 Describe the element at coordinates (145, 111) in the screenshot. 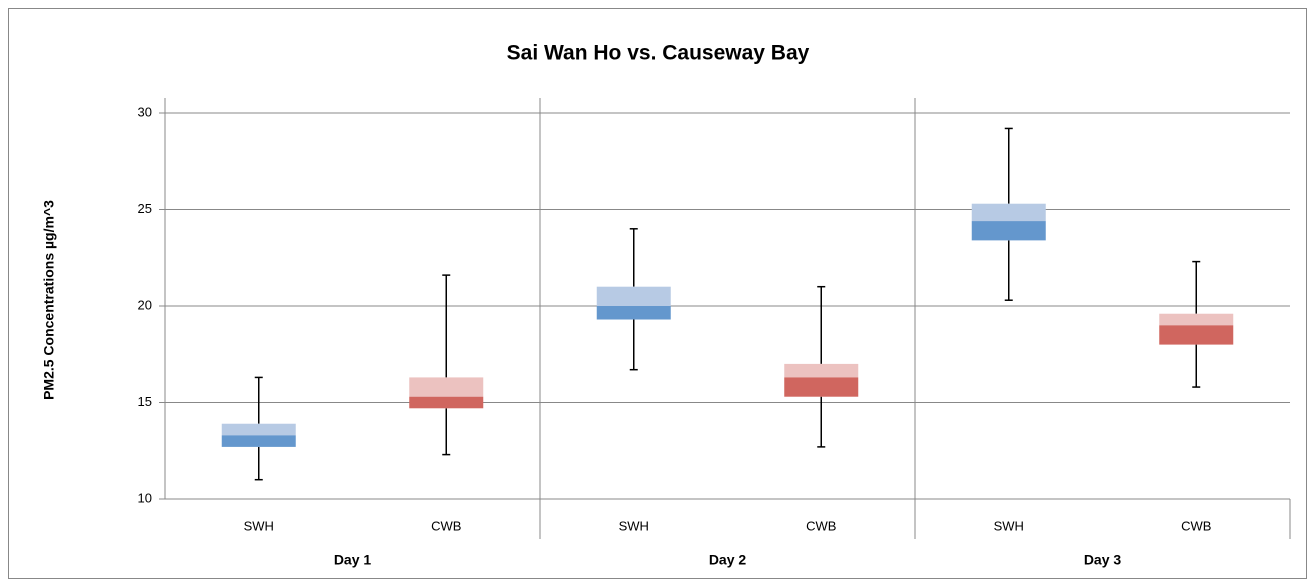

I see `y-tick-label: 30` at that location.